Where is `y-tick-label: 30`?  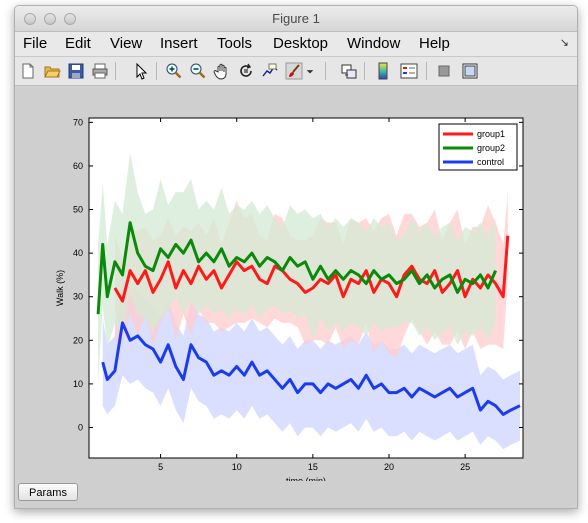
y-tick-label: 30 is located at coordinates (78, 297).